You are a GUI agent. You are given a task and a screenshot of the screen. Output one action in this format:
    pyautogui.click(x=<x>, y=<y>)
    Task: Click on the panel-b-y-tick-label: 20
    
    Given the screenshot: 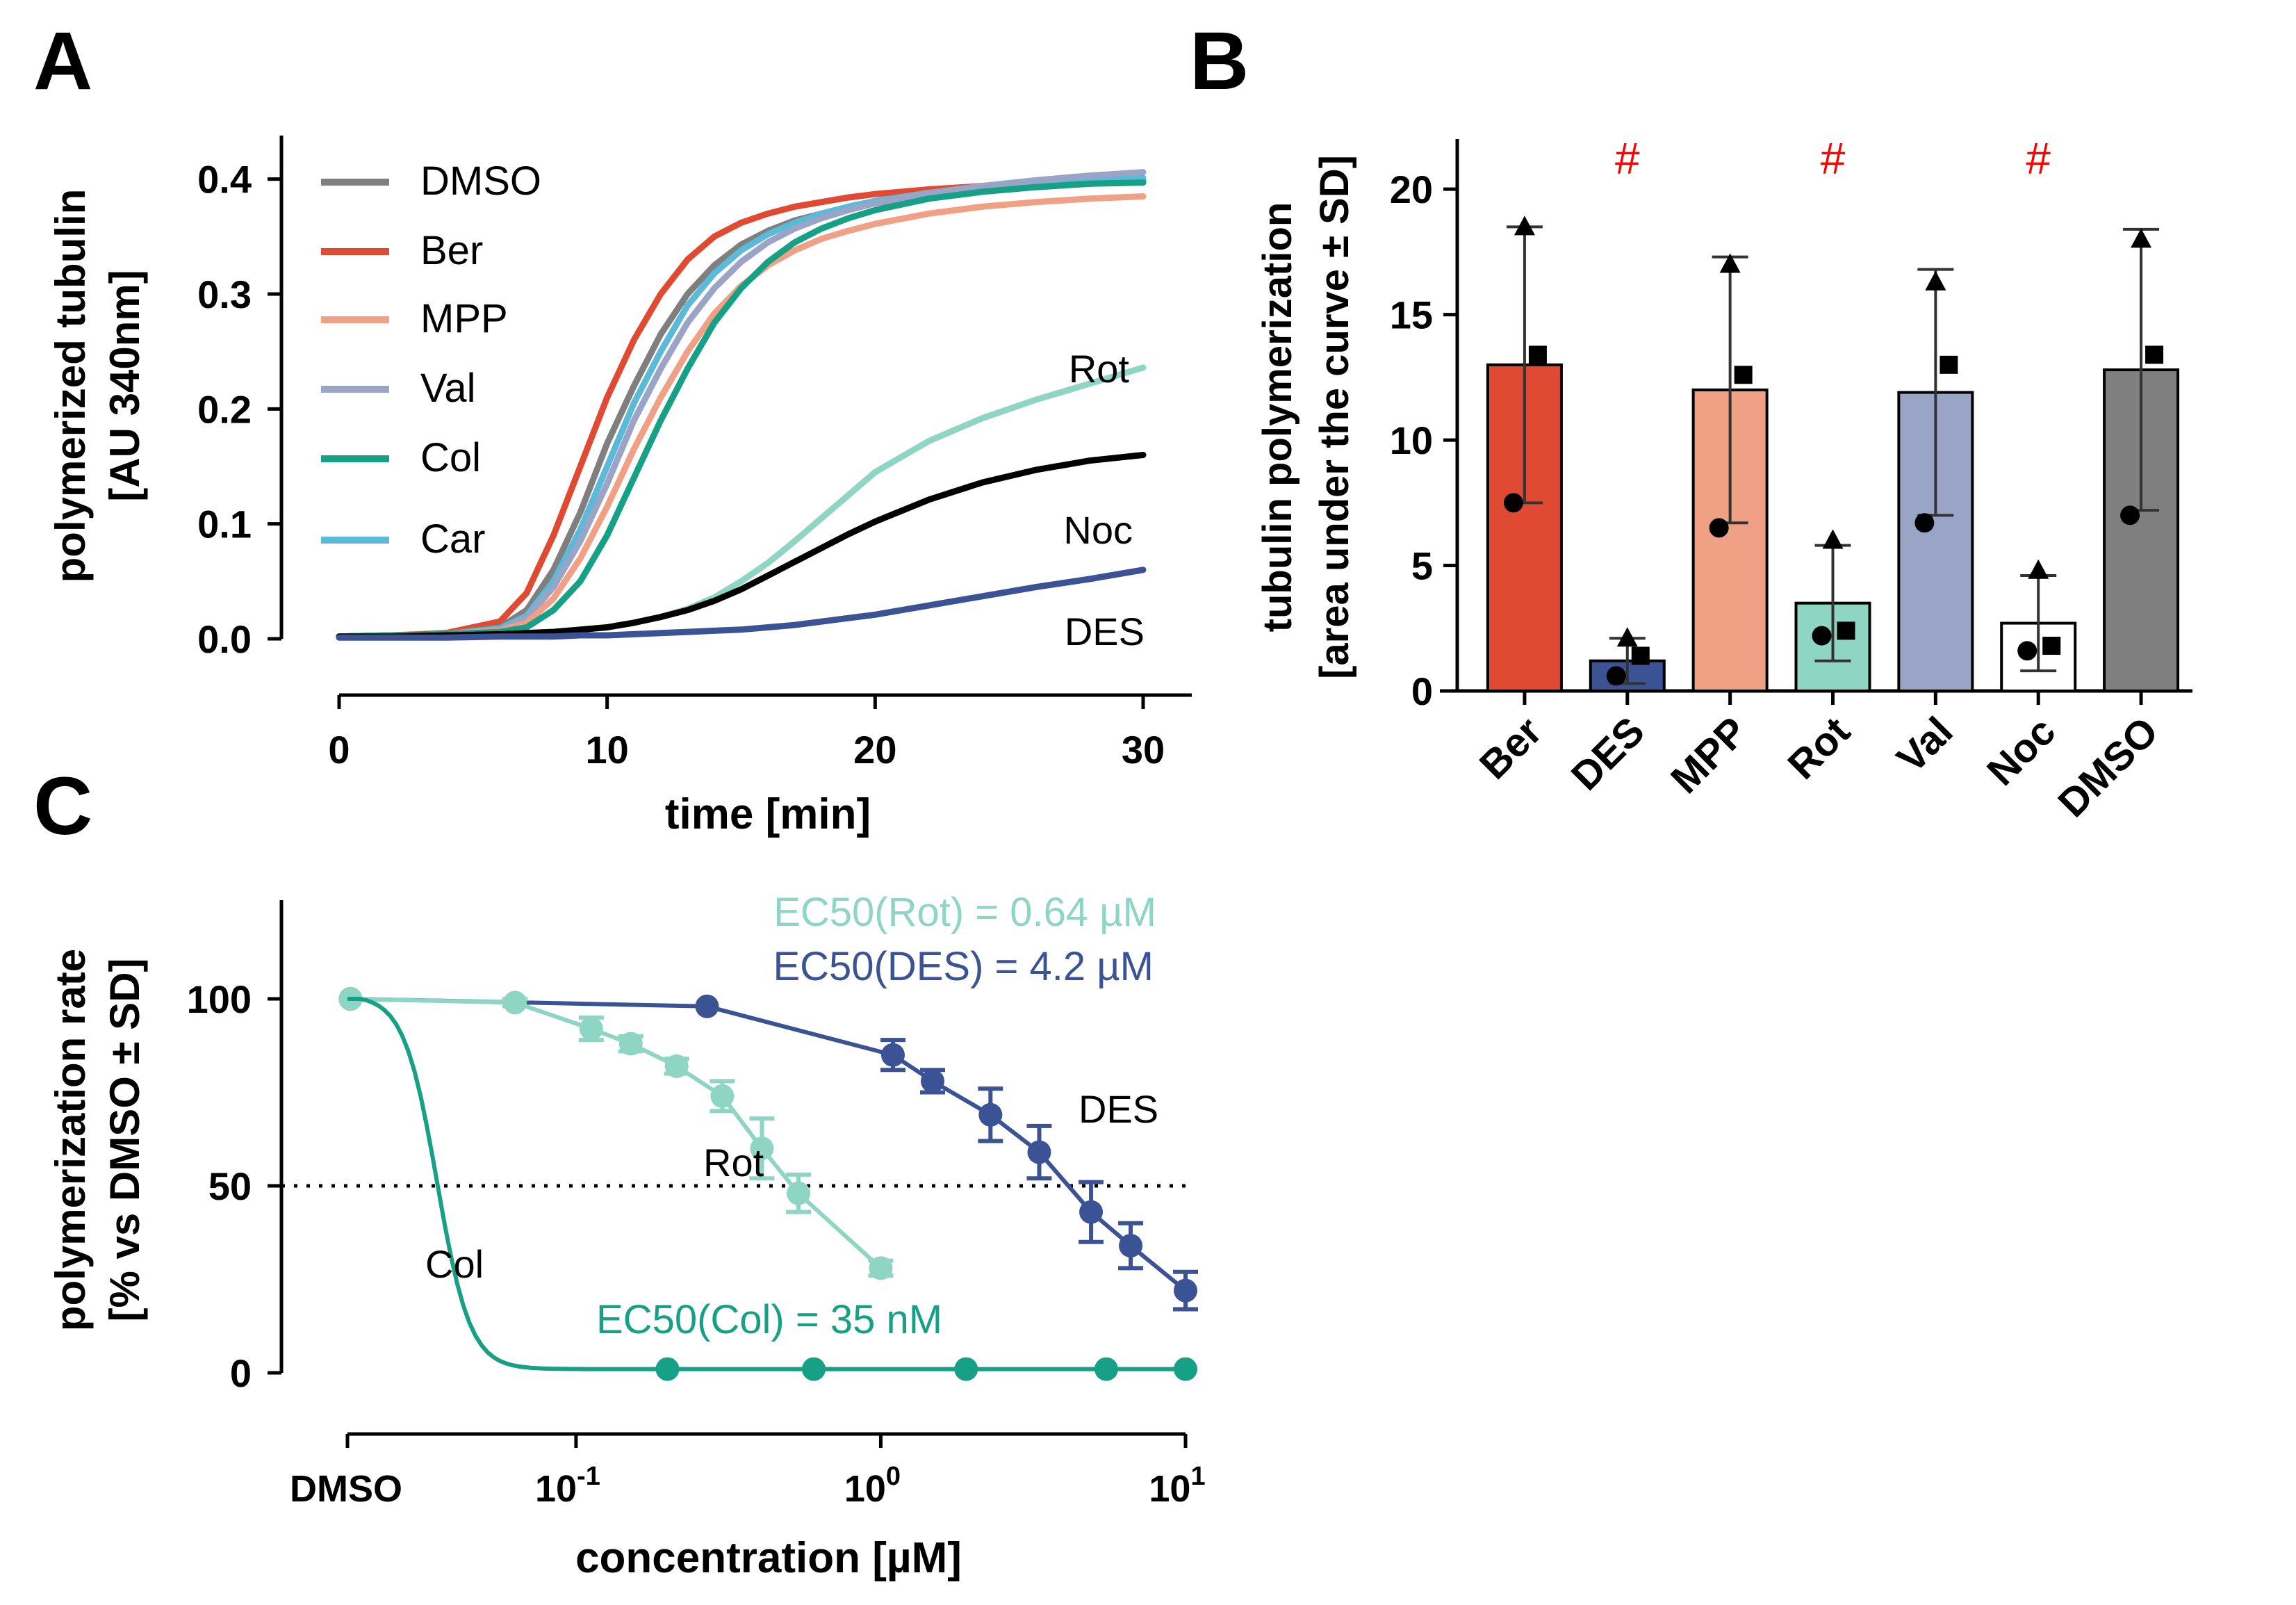 What is the action you would take?
    pyautogui.click(x=1411, y=190)
    